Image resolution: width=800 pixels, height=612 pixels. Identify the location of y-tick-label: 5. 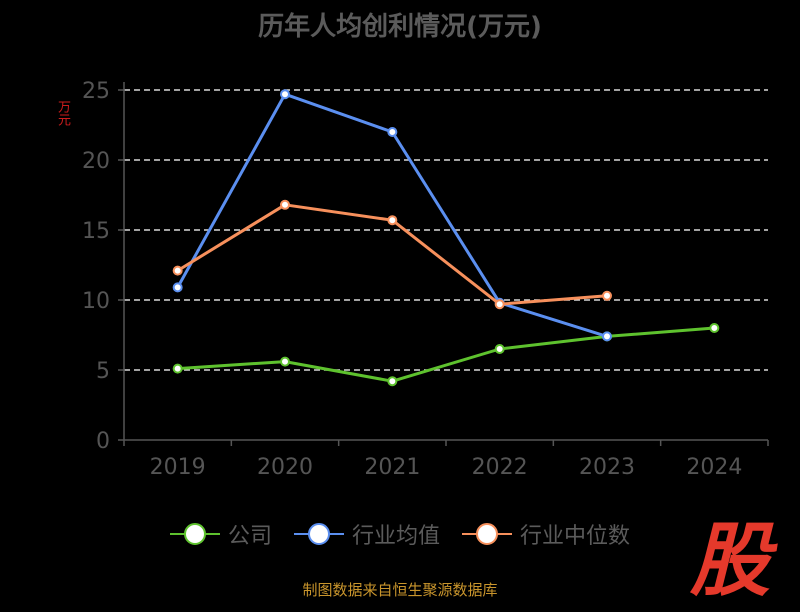
(103, 371).